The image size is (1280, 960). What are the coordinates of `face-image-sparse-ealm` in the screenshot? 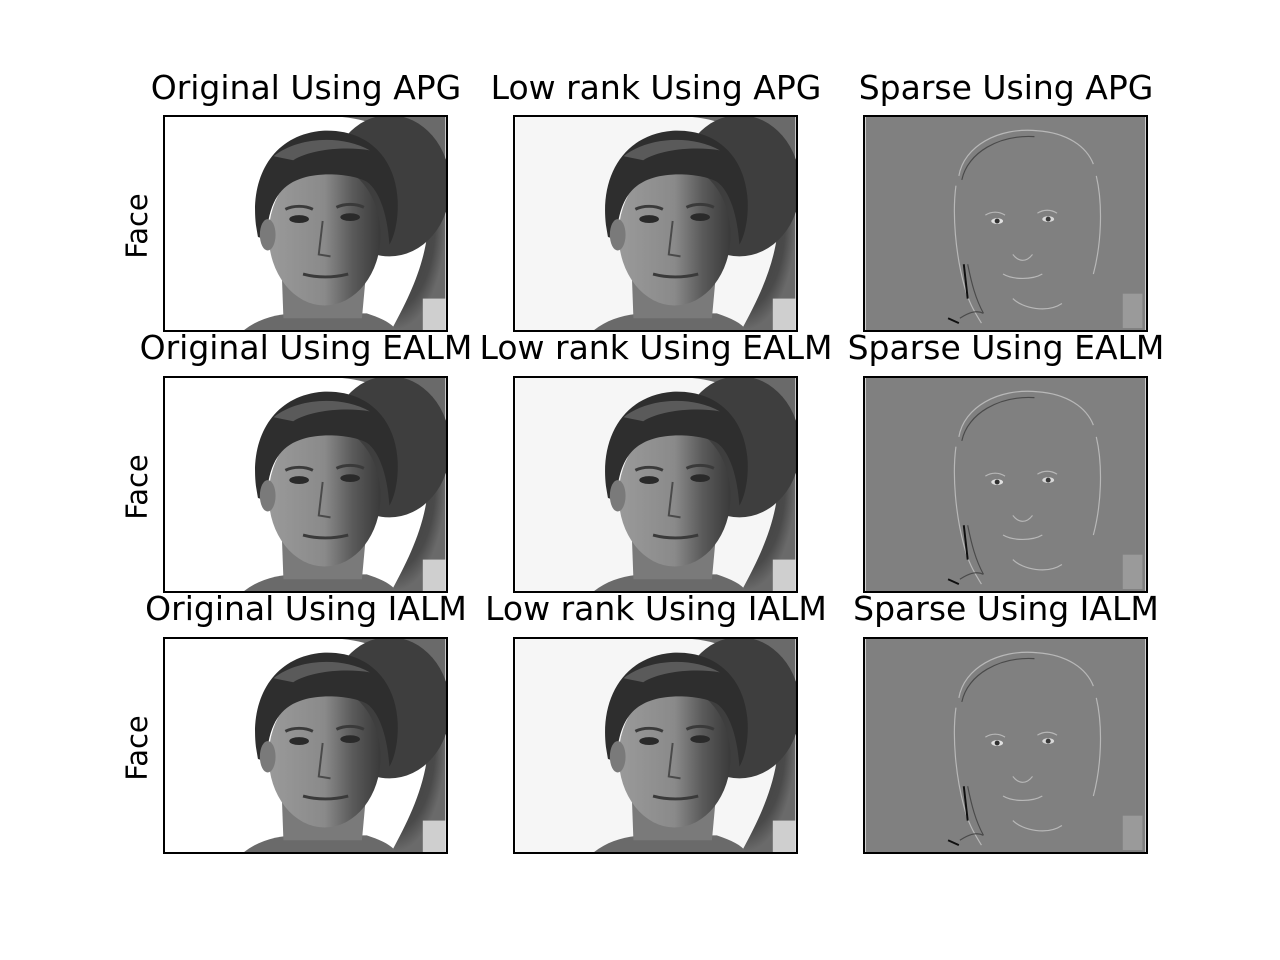 It's located at (1005, 484).